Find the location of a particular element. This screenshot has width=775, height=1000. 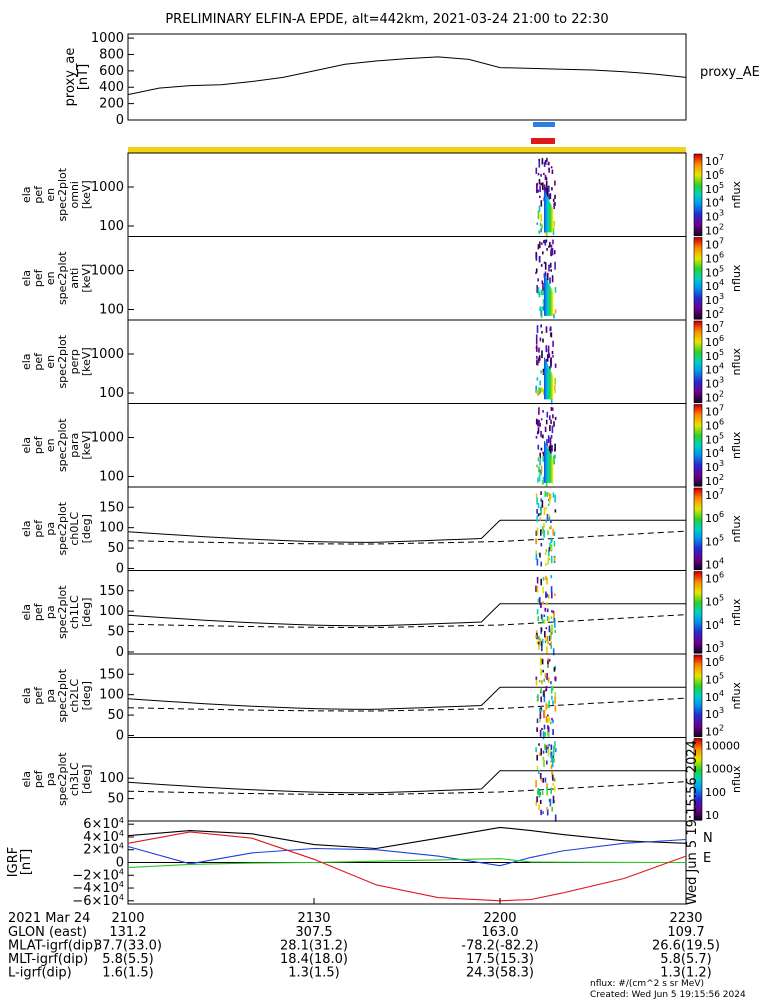

colorbar-tick-label: 10⁶ is located at coordinates (714, 661).